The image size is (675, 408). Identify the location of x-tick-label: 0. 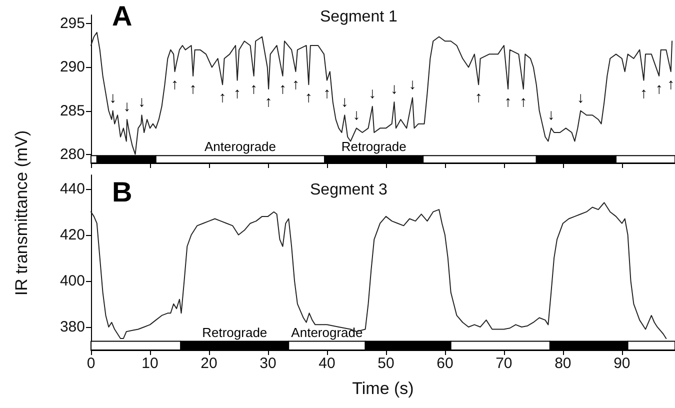
(91, 363).